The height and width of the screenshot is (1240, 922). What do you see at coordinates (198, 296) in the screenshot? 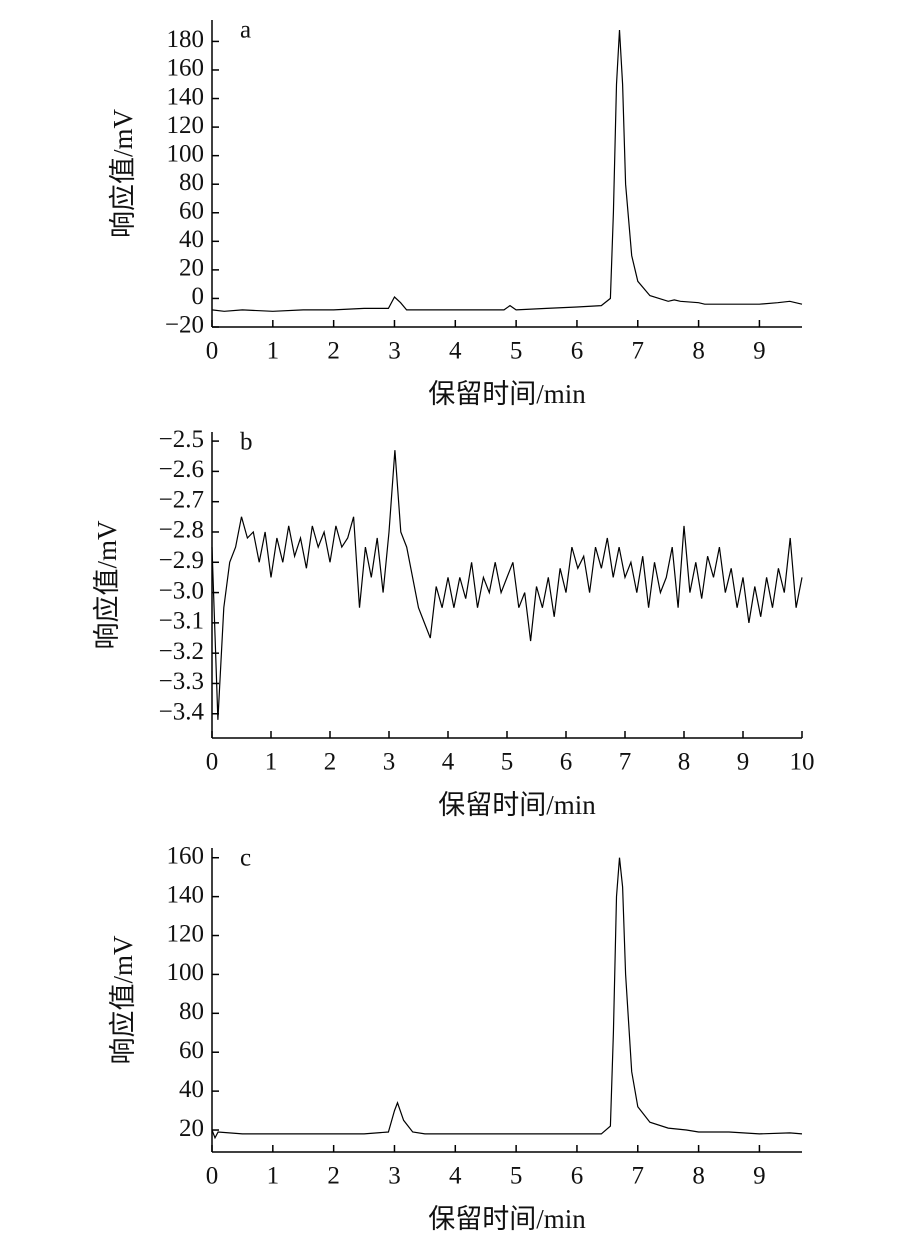
I see `y-tick-label: 0` at bounding box center [198, 296].